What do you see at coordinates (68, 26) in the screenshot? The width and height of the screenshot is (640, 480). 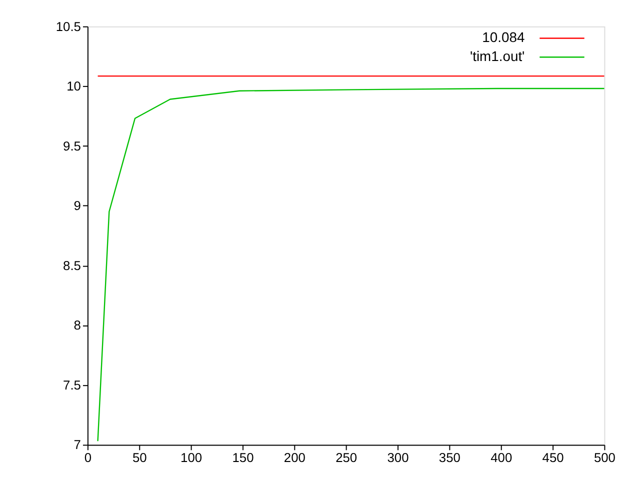 I see `y-tick-label: 10.5` at bounding box center [68, 26].